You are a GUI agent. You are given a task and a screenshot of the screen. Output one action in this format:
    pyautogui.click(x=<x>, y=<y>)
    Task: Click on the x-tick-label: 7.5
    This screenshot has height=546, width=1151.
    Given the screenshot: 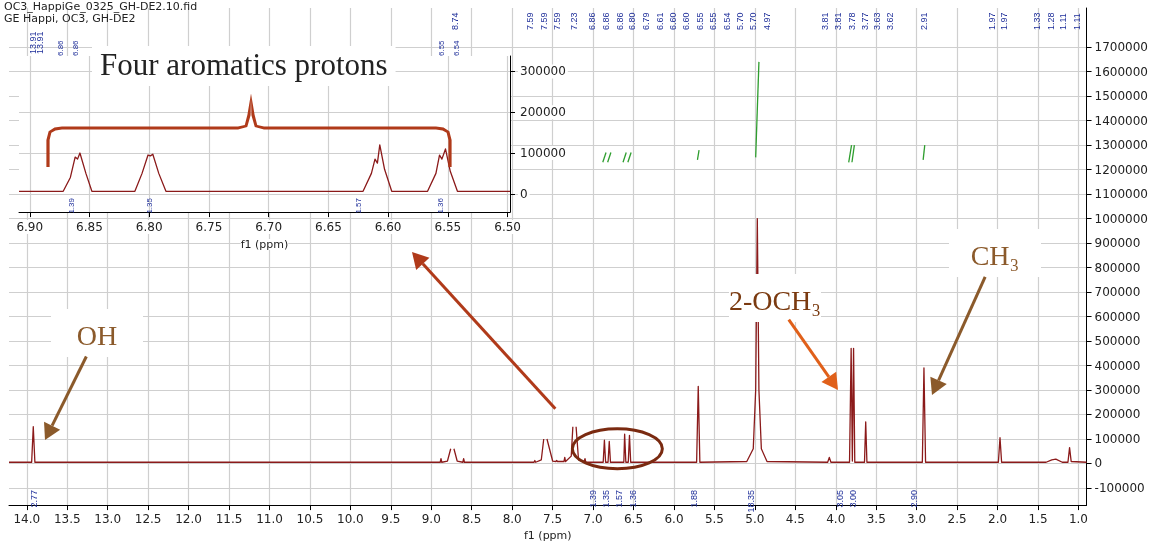 What is the action you would take?
    pyautogui.click(x=553, y=519)
    